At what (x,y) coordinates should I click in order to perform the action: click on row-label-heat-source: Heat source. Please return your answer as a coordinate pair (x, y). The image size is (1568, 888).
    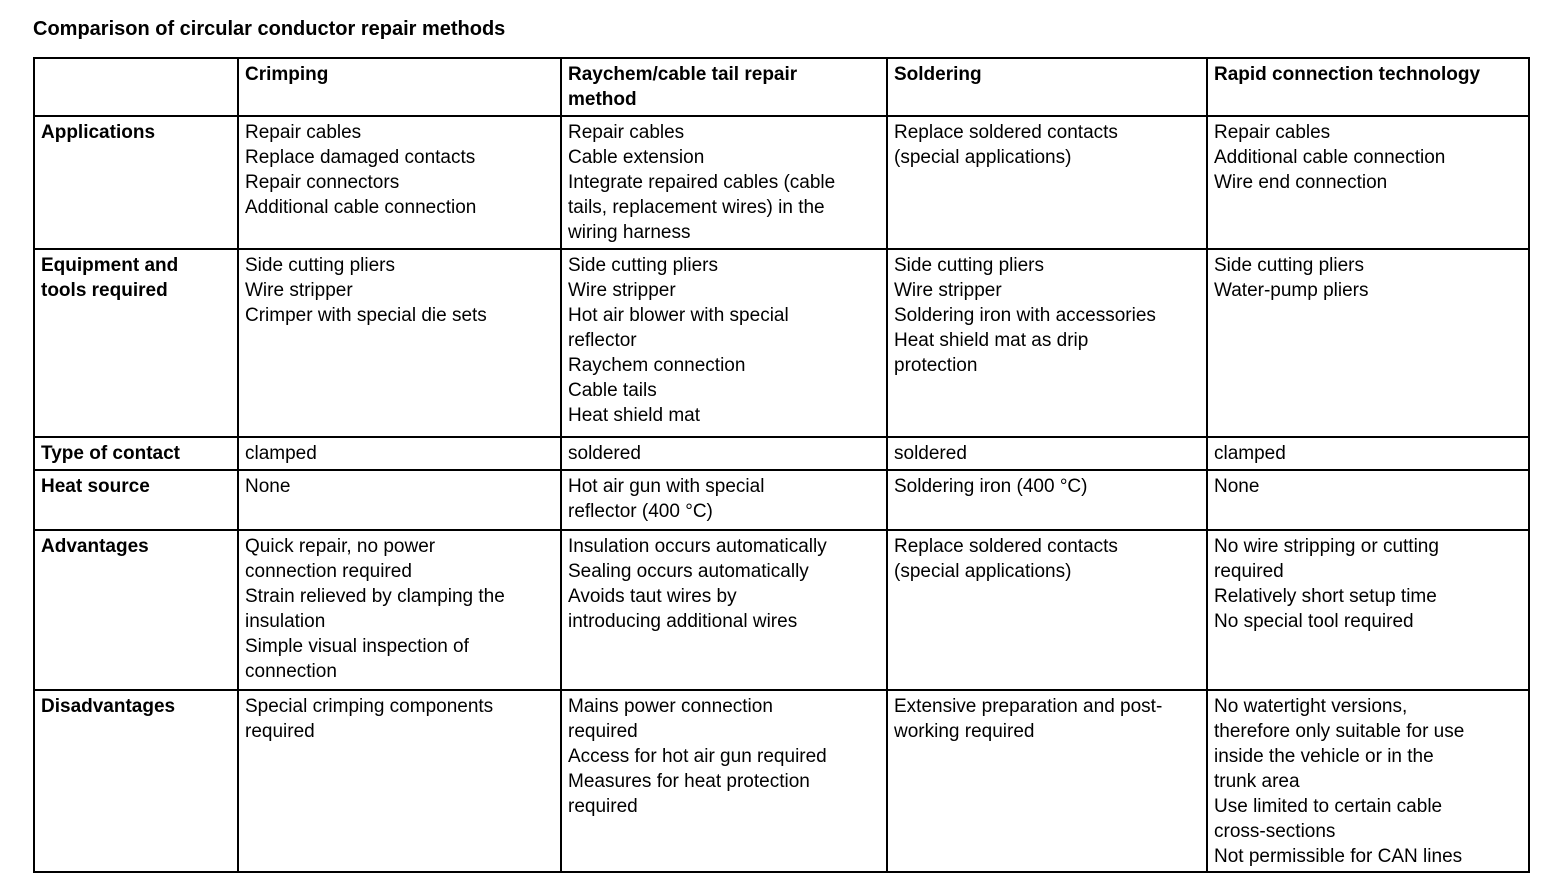
    Looking at the image, I should click on (136, 500).